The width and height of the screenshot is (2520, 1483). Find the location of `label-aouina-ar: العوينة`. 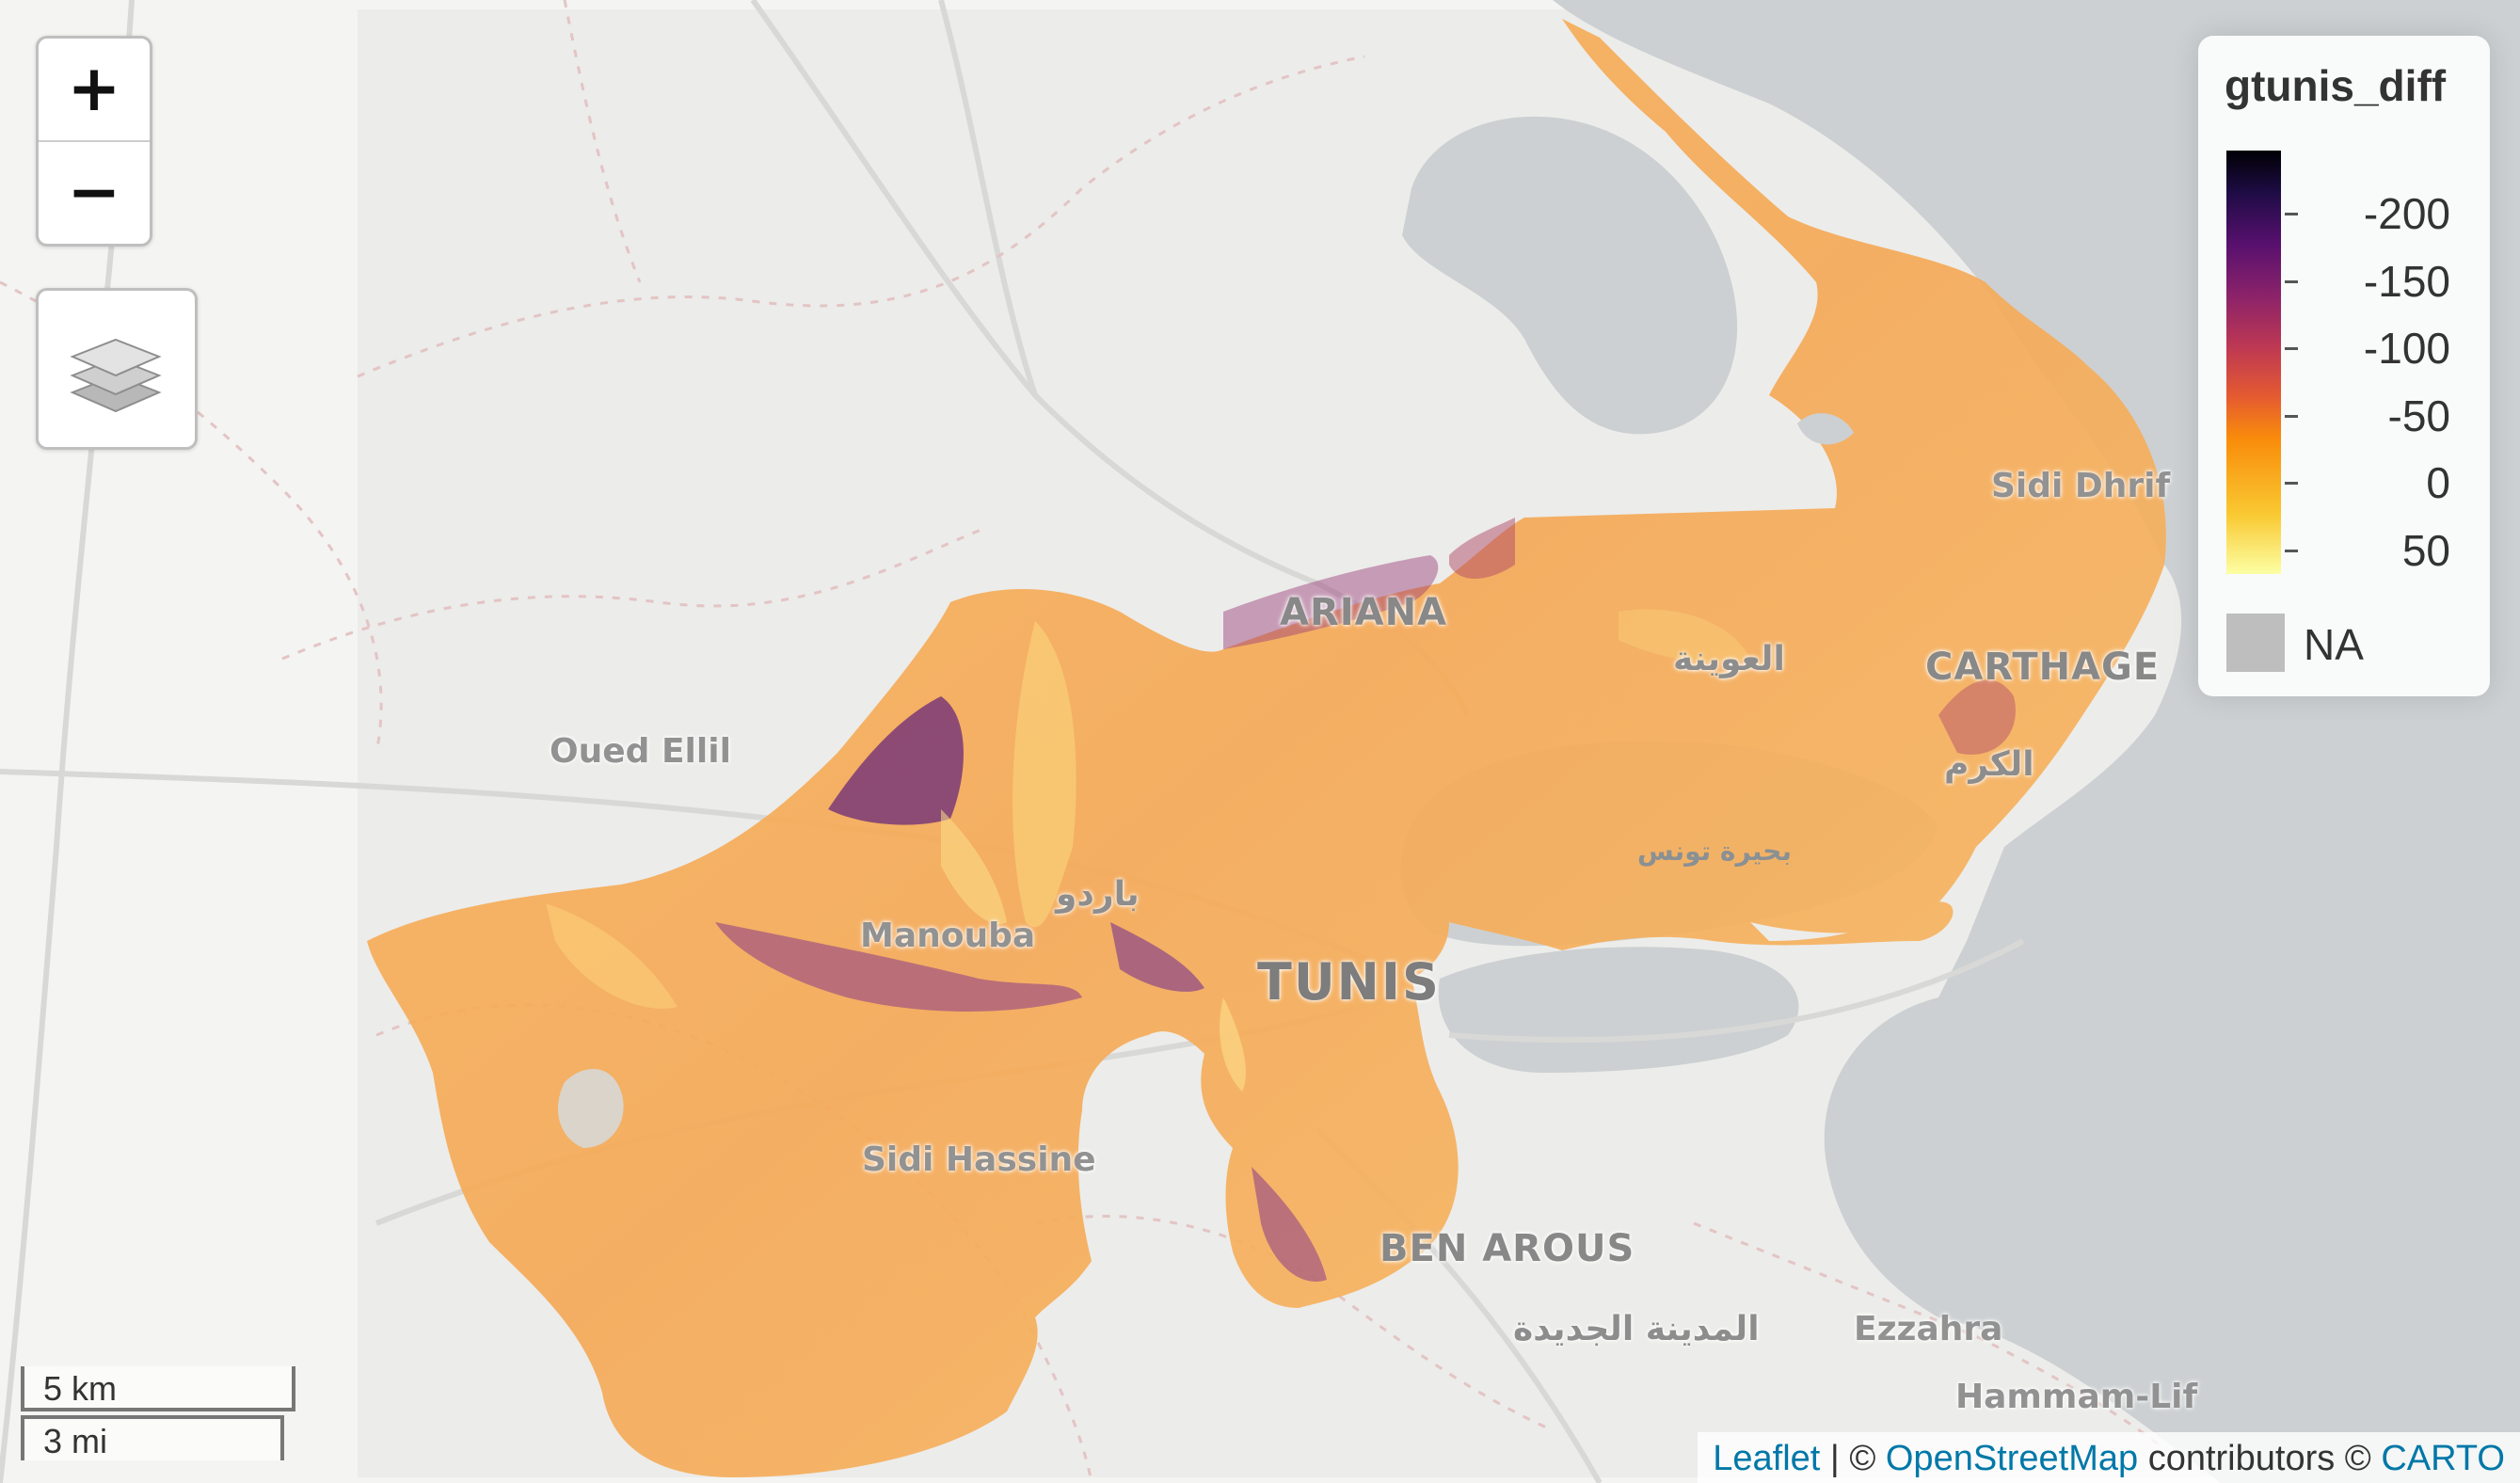

label-aouina-ar: العوينة is located at coordinates (1729, 659).